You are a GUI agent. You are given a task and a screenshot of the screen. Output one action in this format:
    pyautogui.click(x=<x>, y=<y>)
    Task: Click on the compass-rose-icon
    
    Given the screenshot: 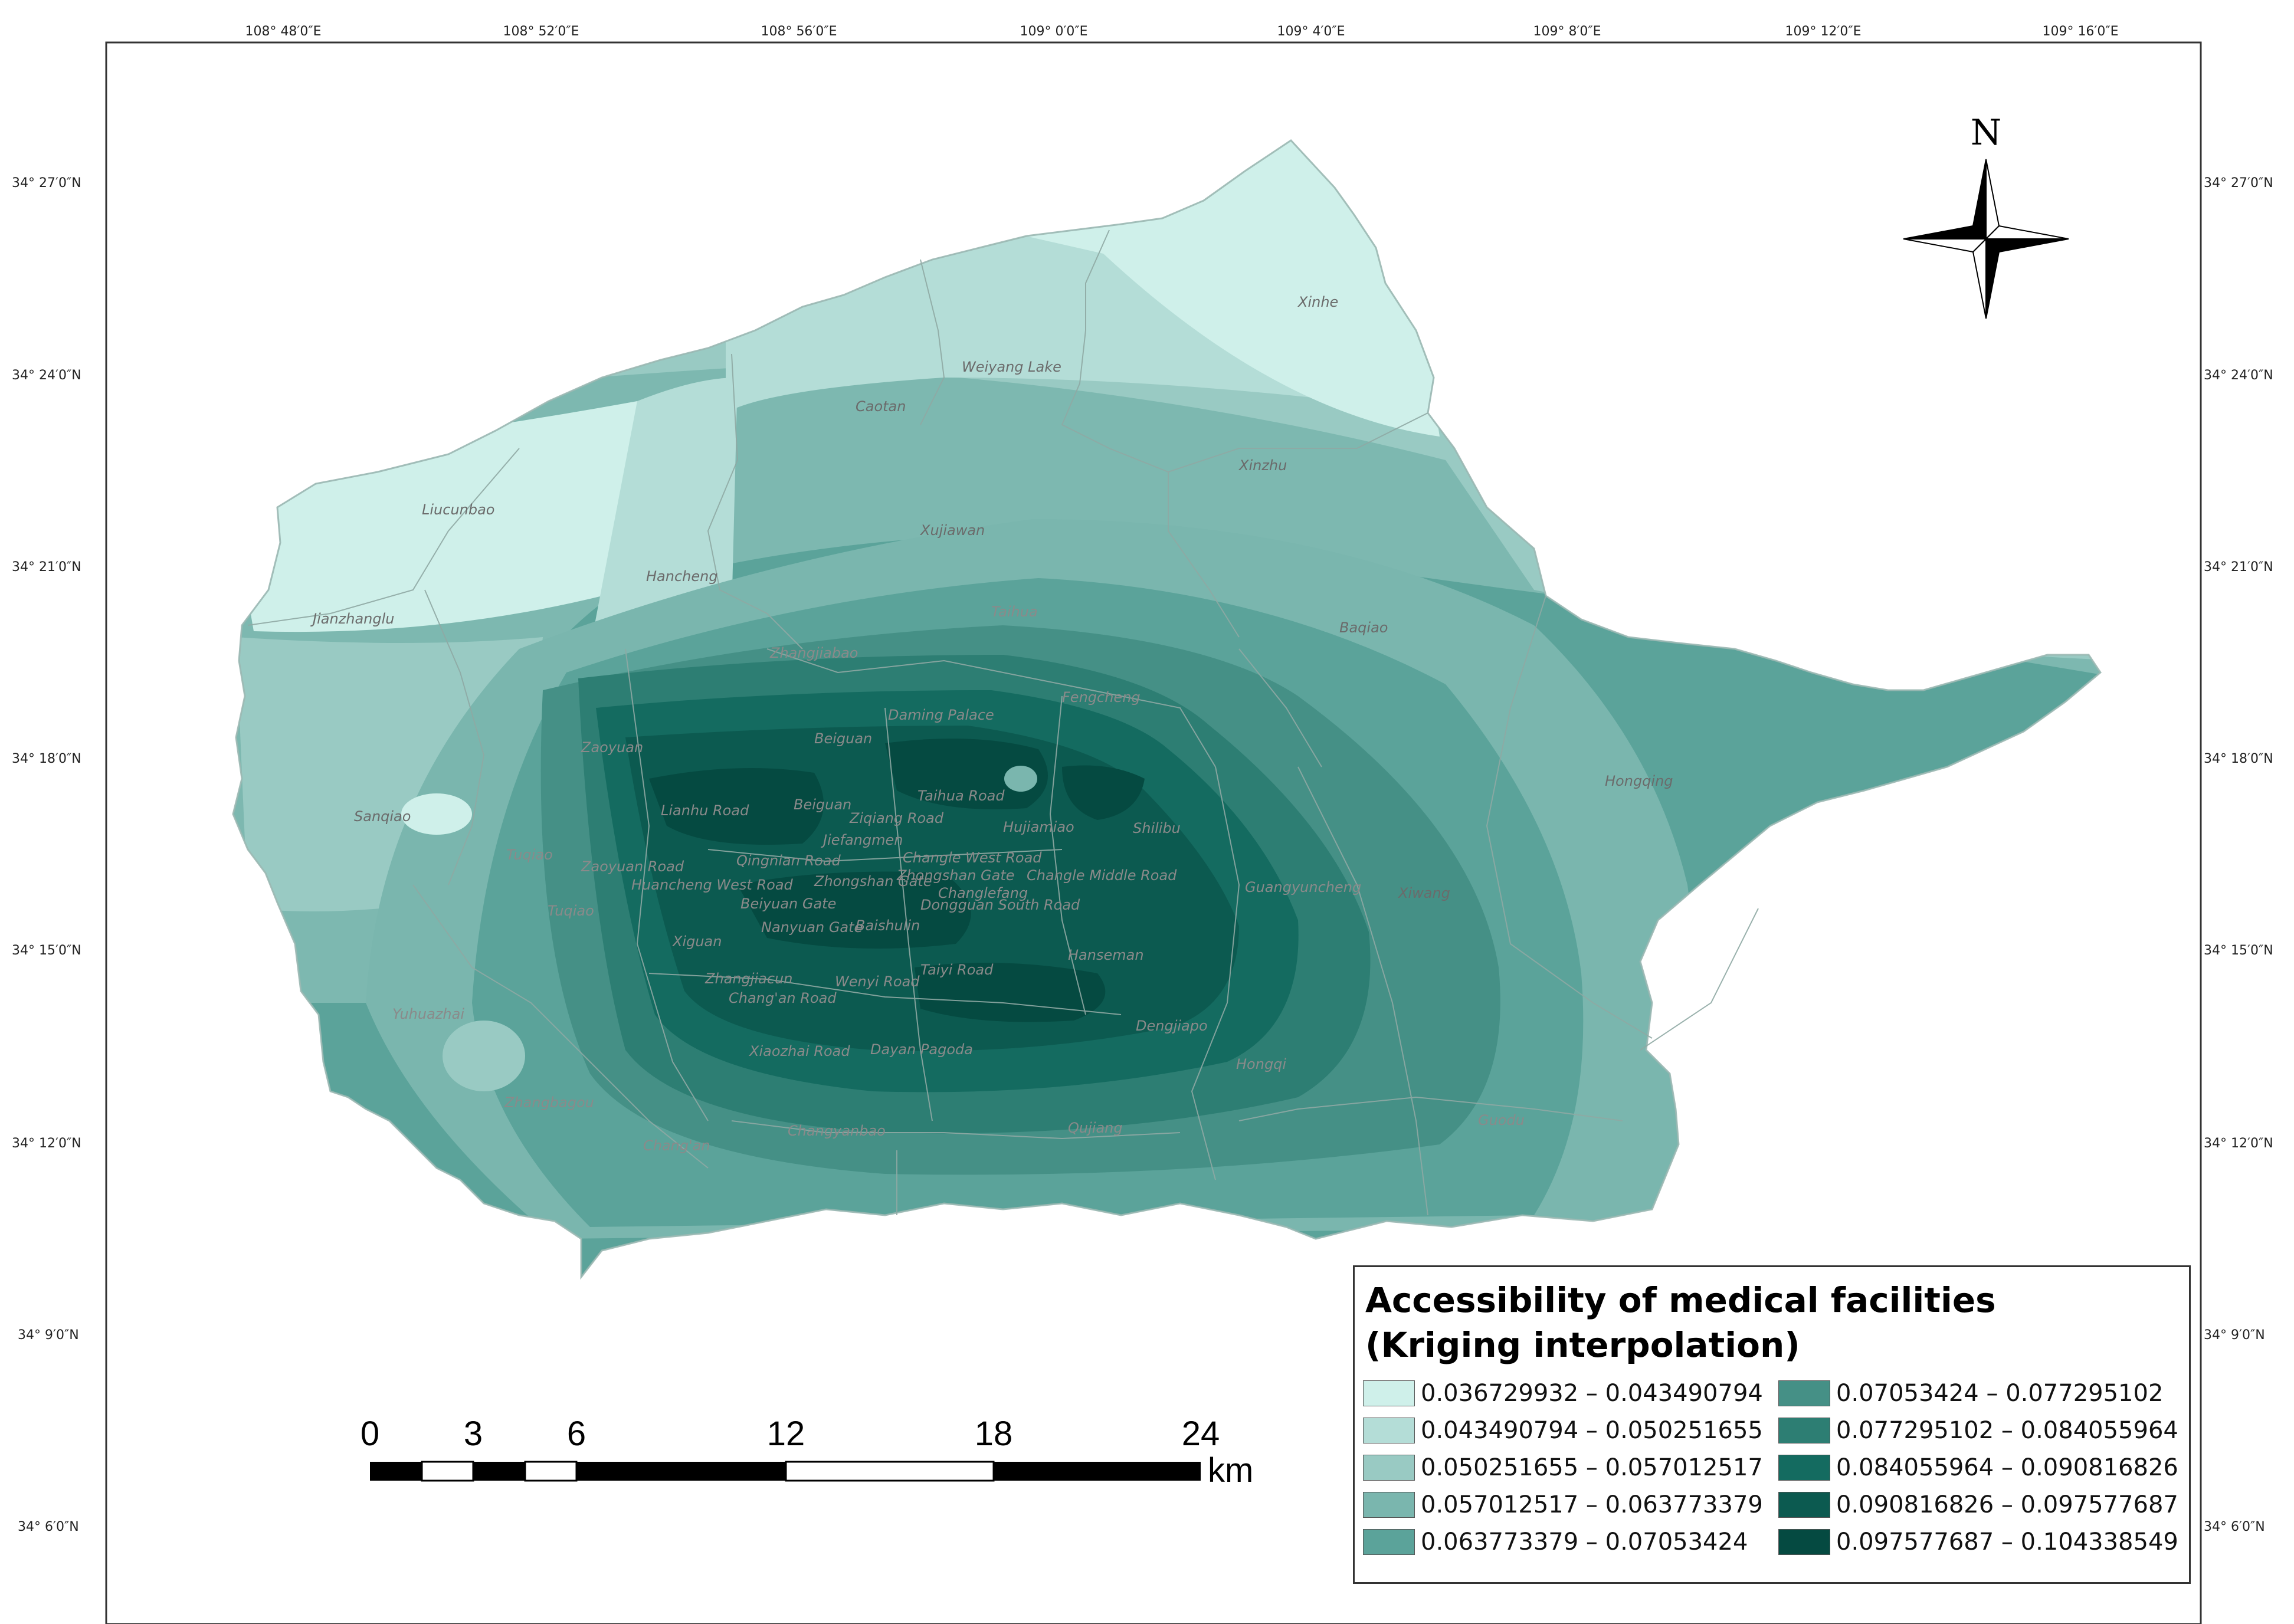 What is the action you would take?
    pyautogui.click(x=1986, y=239)
    